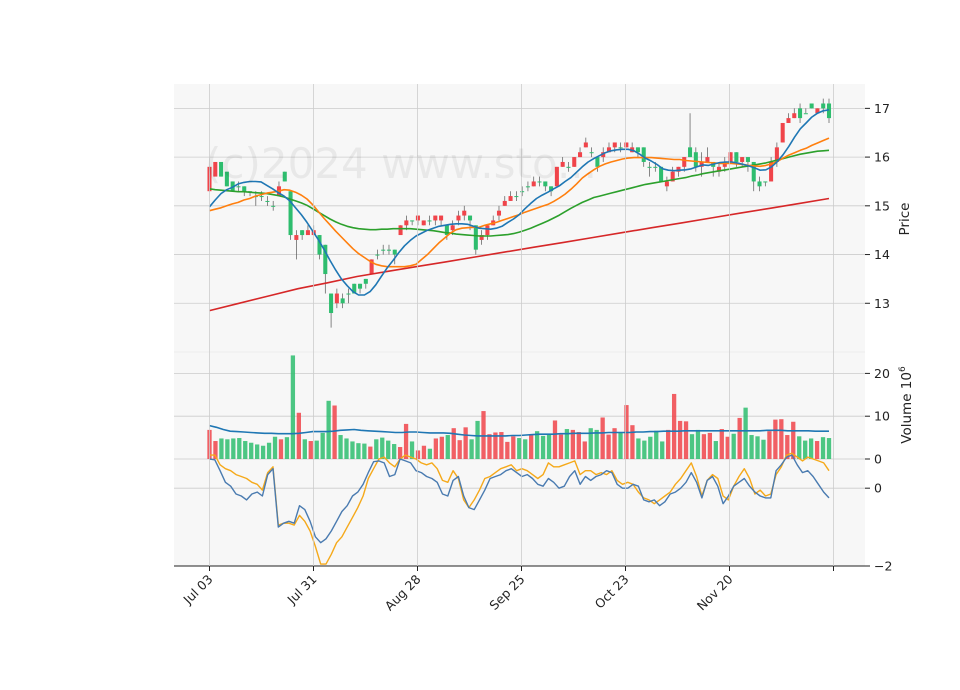  I want to click on price-tick-label: 15, so click(882, 205).